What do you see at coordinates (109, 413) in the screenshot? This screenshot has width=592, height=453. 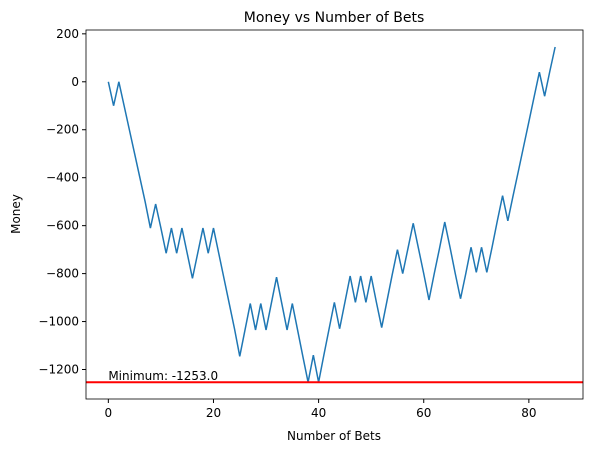 I see `x-tick-label: 0` at bounding box center [109, 413].